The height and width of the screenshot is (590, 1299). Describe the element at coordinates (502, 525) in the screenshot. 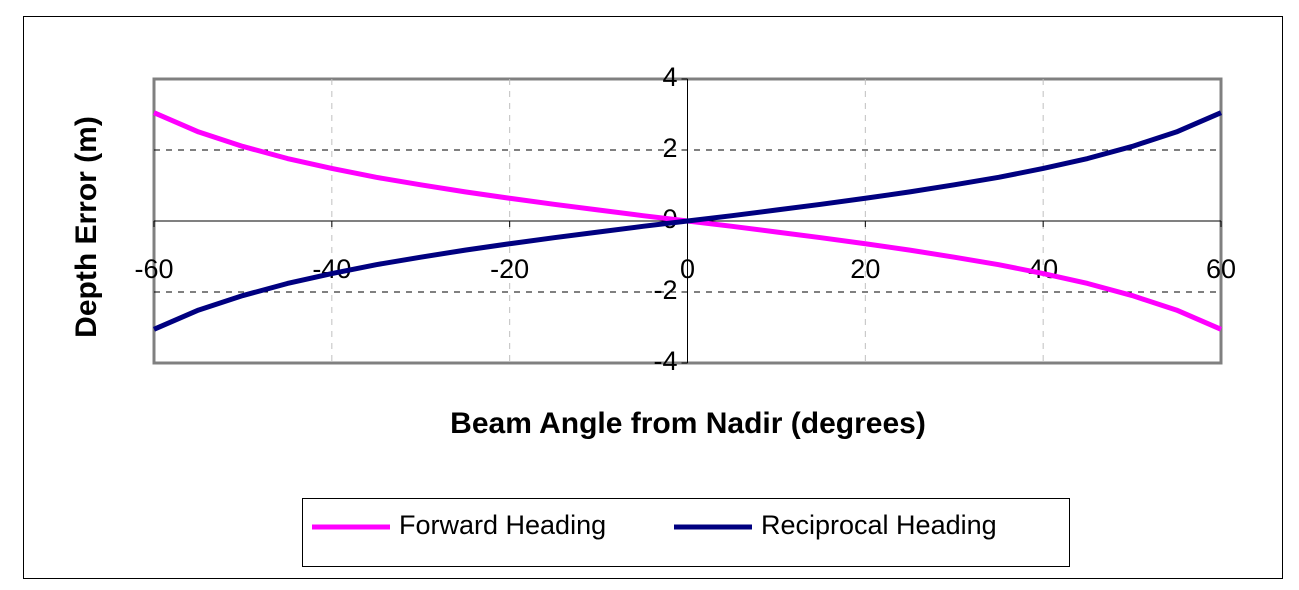

I see `legend-label: Forward Heading` at that location.